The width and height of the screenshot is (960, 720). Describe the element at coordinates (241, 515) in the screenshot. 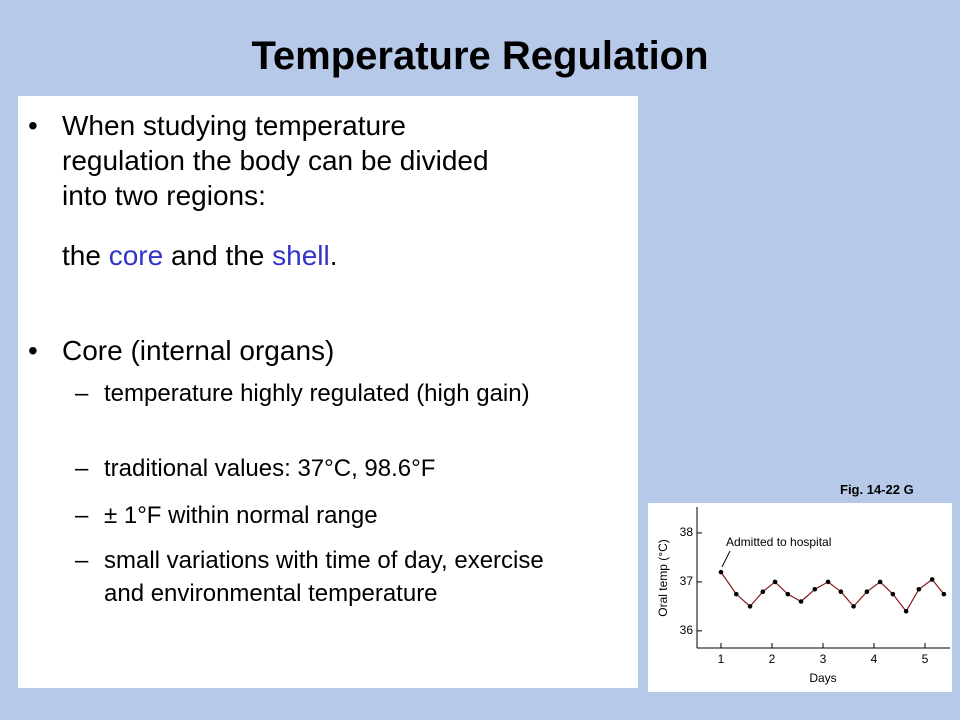

I see `sub-bullet: ± 1°F within normal range` at that location.